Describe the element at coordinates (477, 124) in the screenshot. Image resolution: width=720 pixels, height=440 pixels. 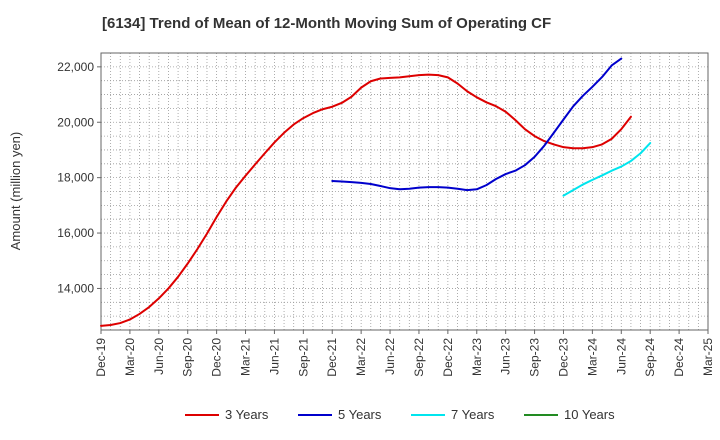
I see `series-line-5-years` at that location.